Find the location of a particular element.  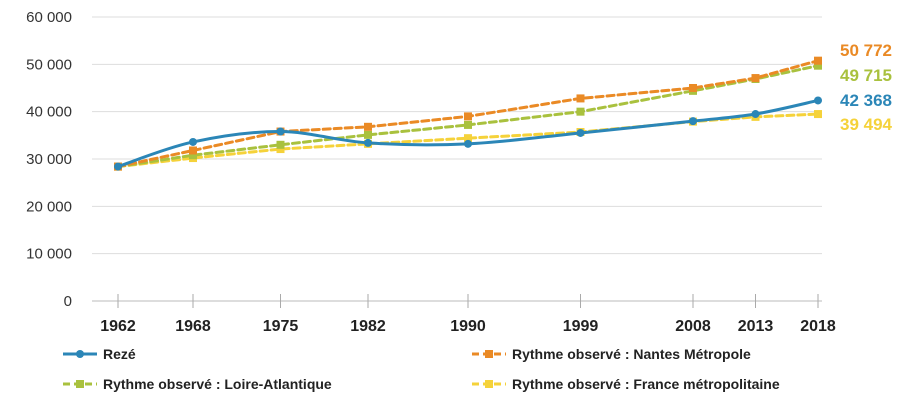

x-tick-label-1975: 1975 is located at coordinates (281, 326).